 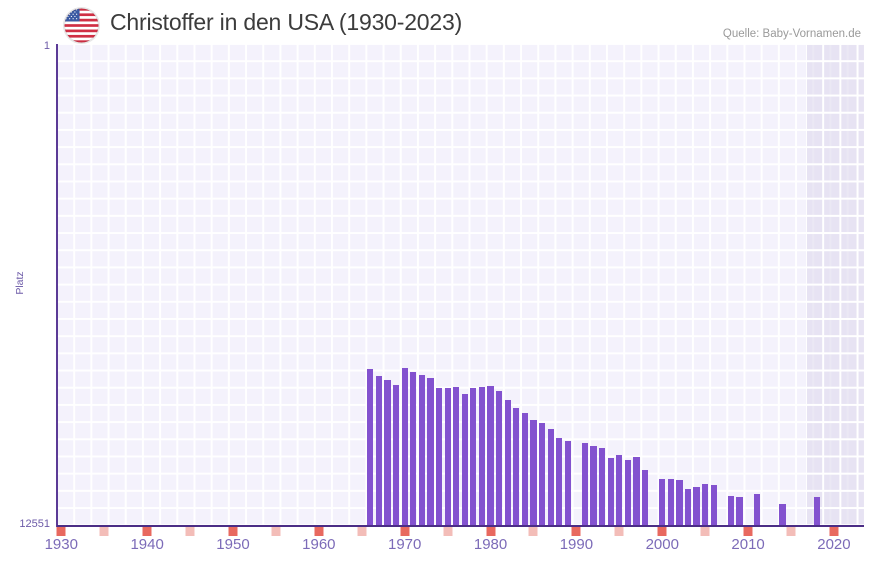 I want to click on forecast-shaded-region-gridlines, so click(x=835, y=285).